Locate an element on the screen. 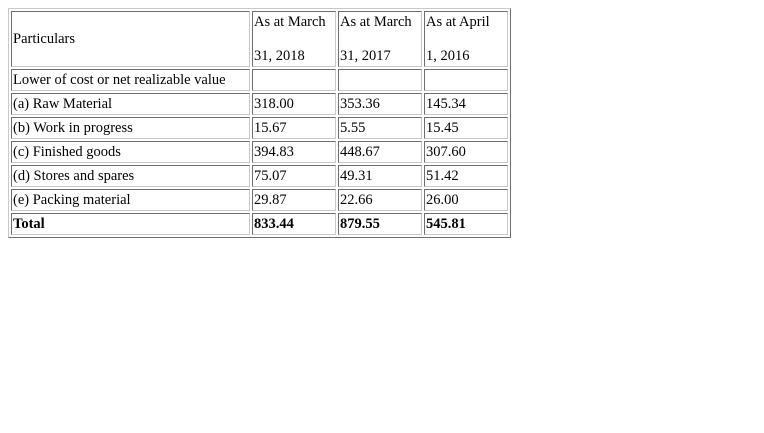 The height and width of the screenshot is (433, 764). header-col-2016-line2: 1, 2016 is located at coordinates (448, 55).